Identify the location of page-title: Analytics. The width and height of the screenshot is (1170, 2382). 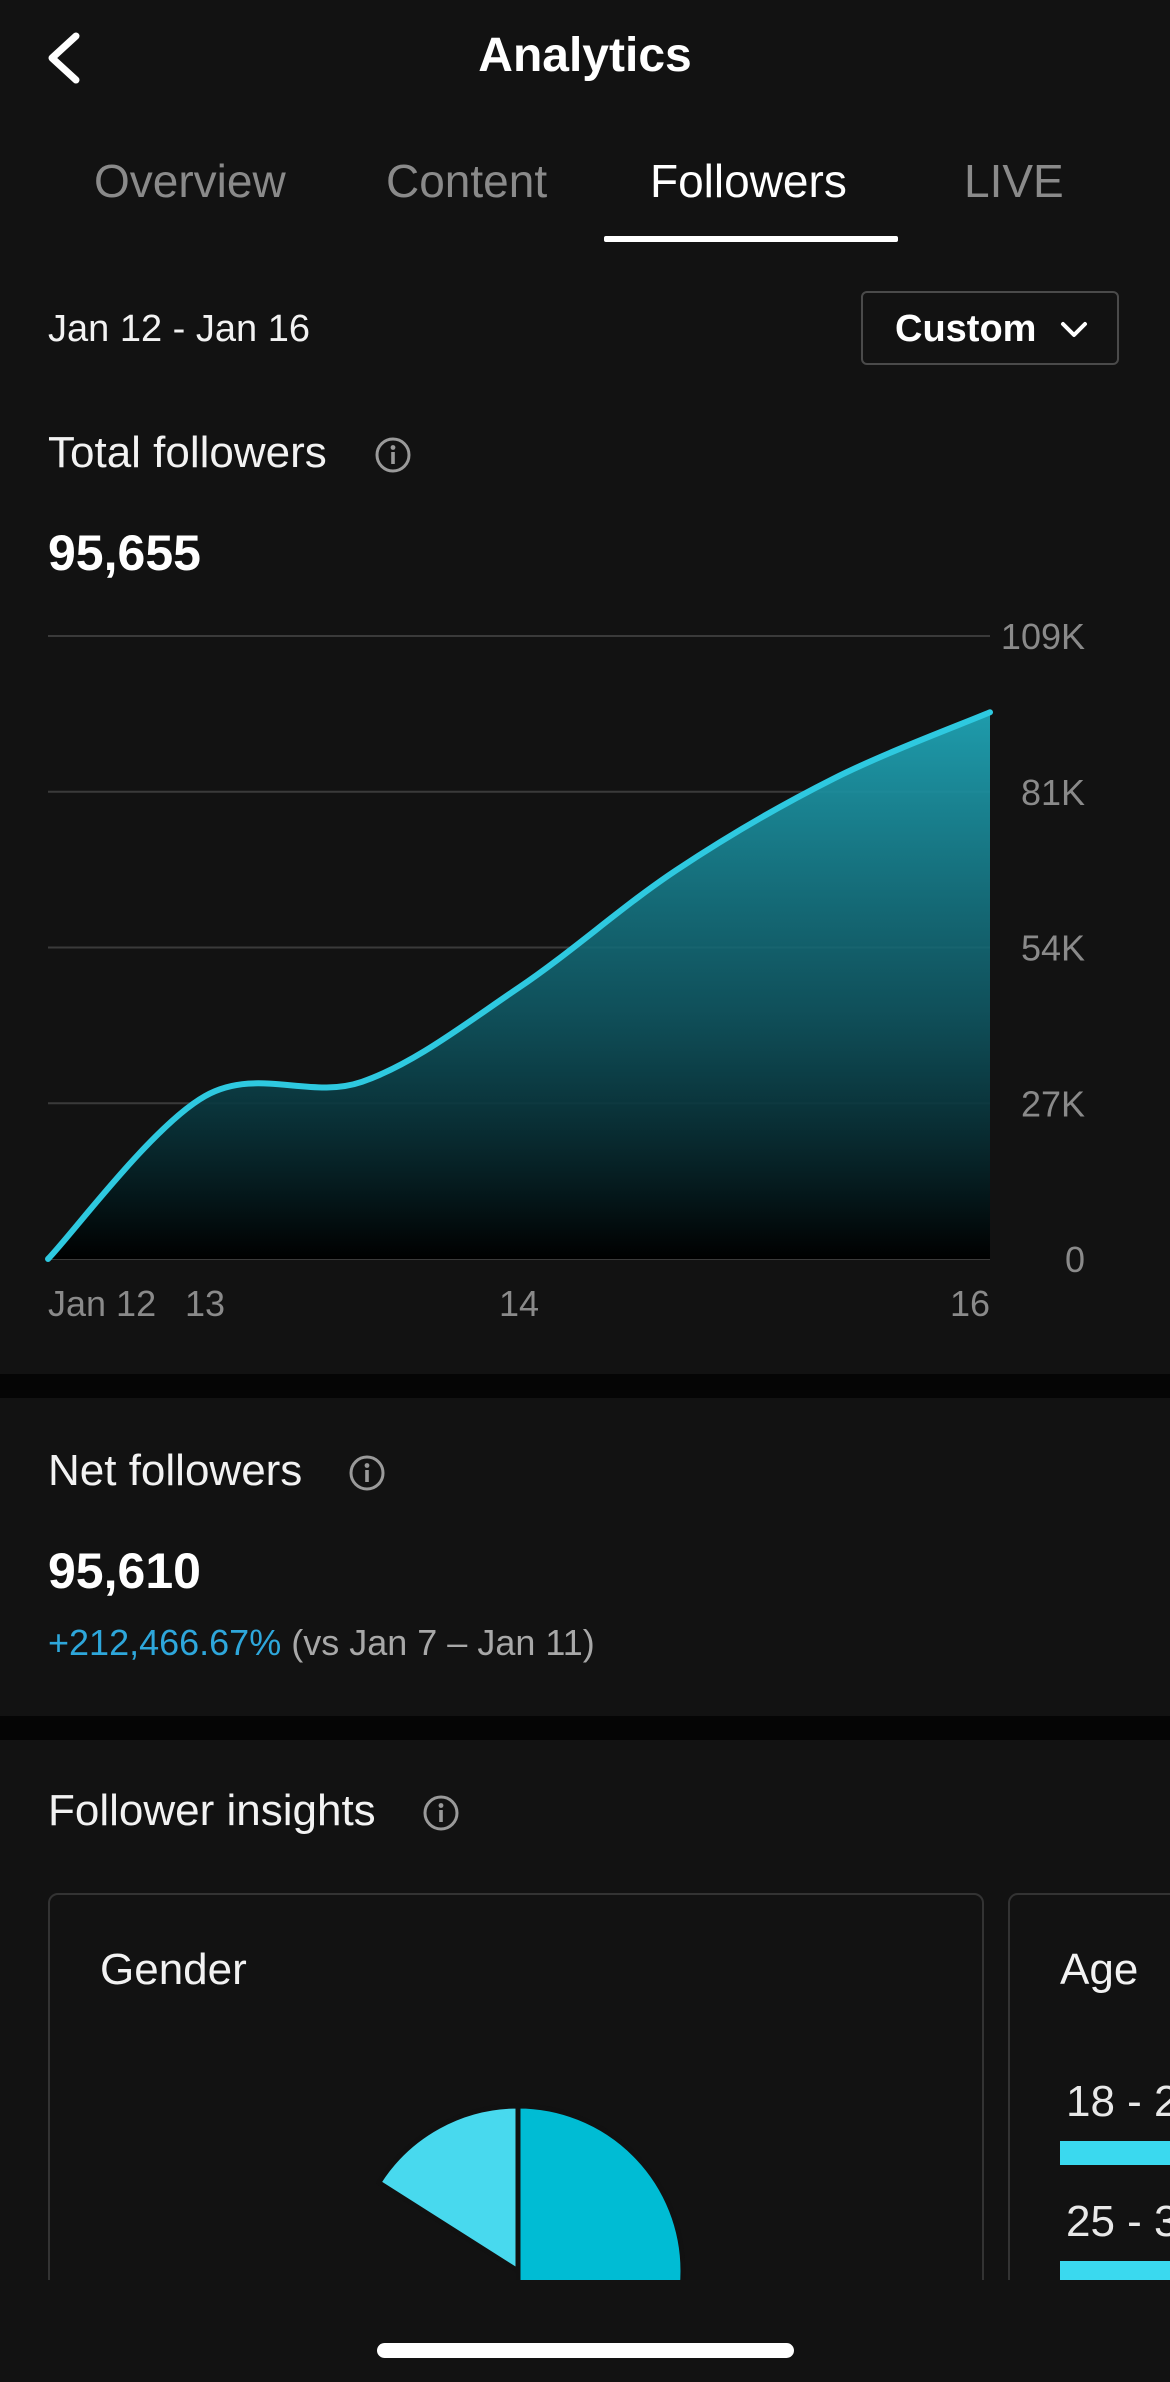
(585, 55).